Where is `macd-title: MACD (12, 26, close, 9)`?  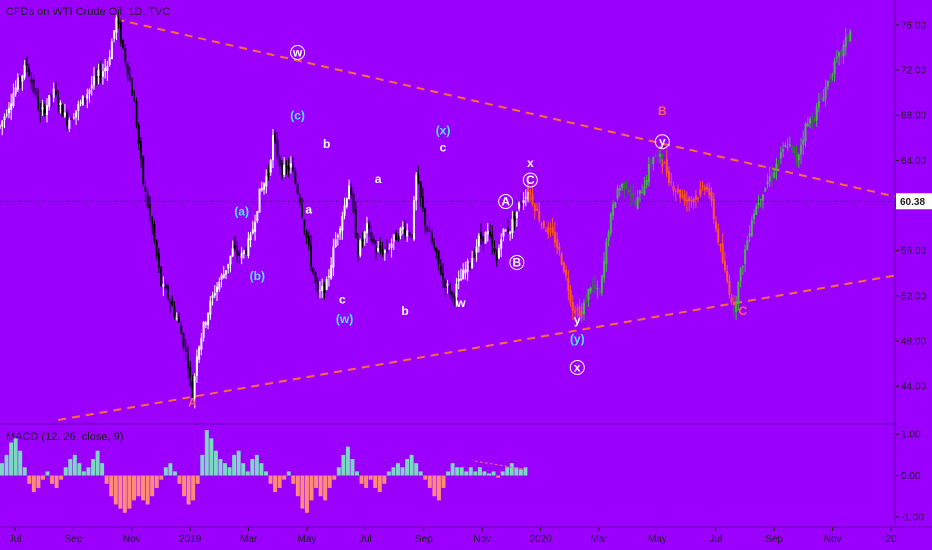 macd-title: MACD (12, 26, close, 9) is located at coordinates (65, 437).